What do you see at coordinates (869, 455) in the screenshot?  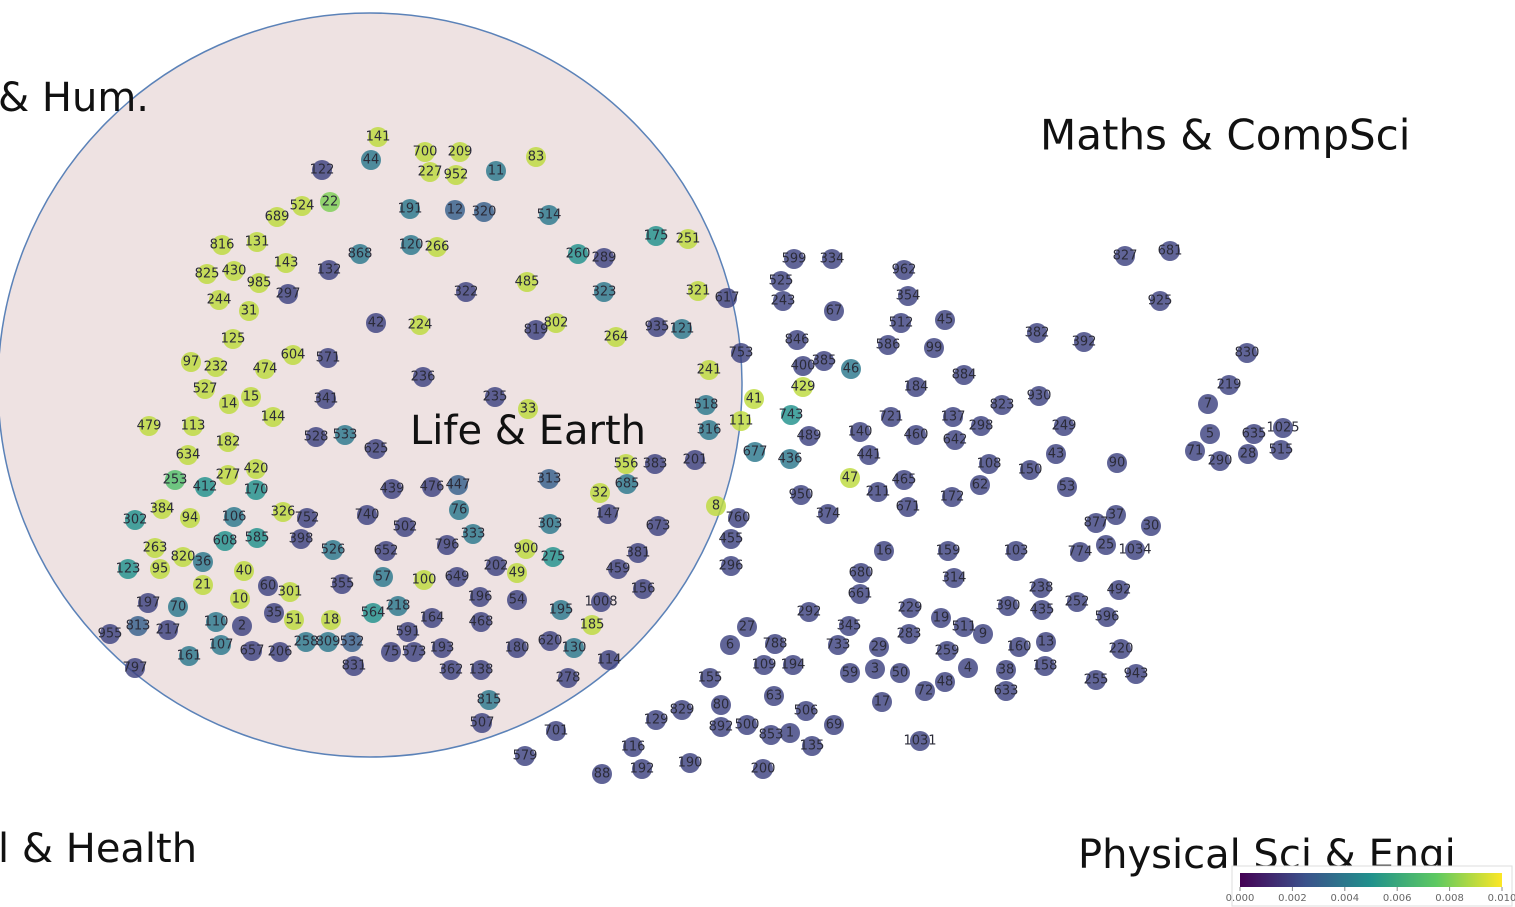 I see `bubble-label: 441` at bounding box center [869, 455].